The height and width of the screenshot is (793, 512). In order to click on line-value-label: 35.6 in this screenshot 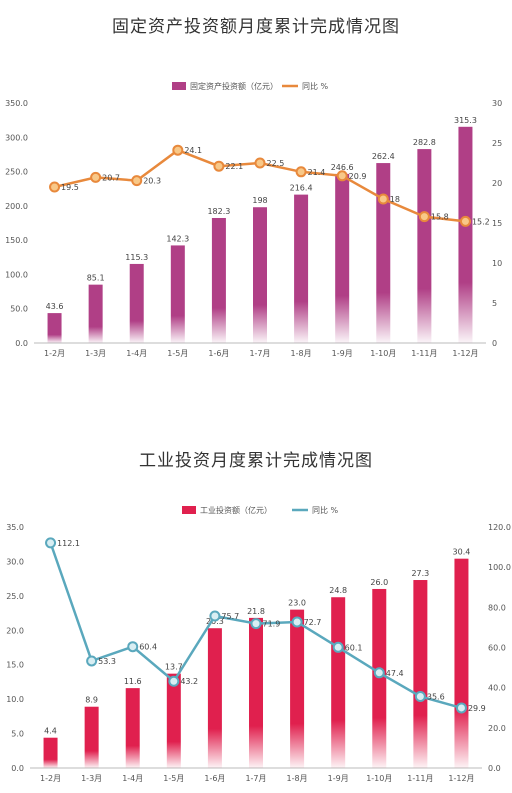, I will do `click(436, 697)`.